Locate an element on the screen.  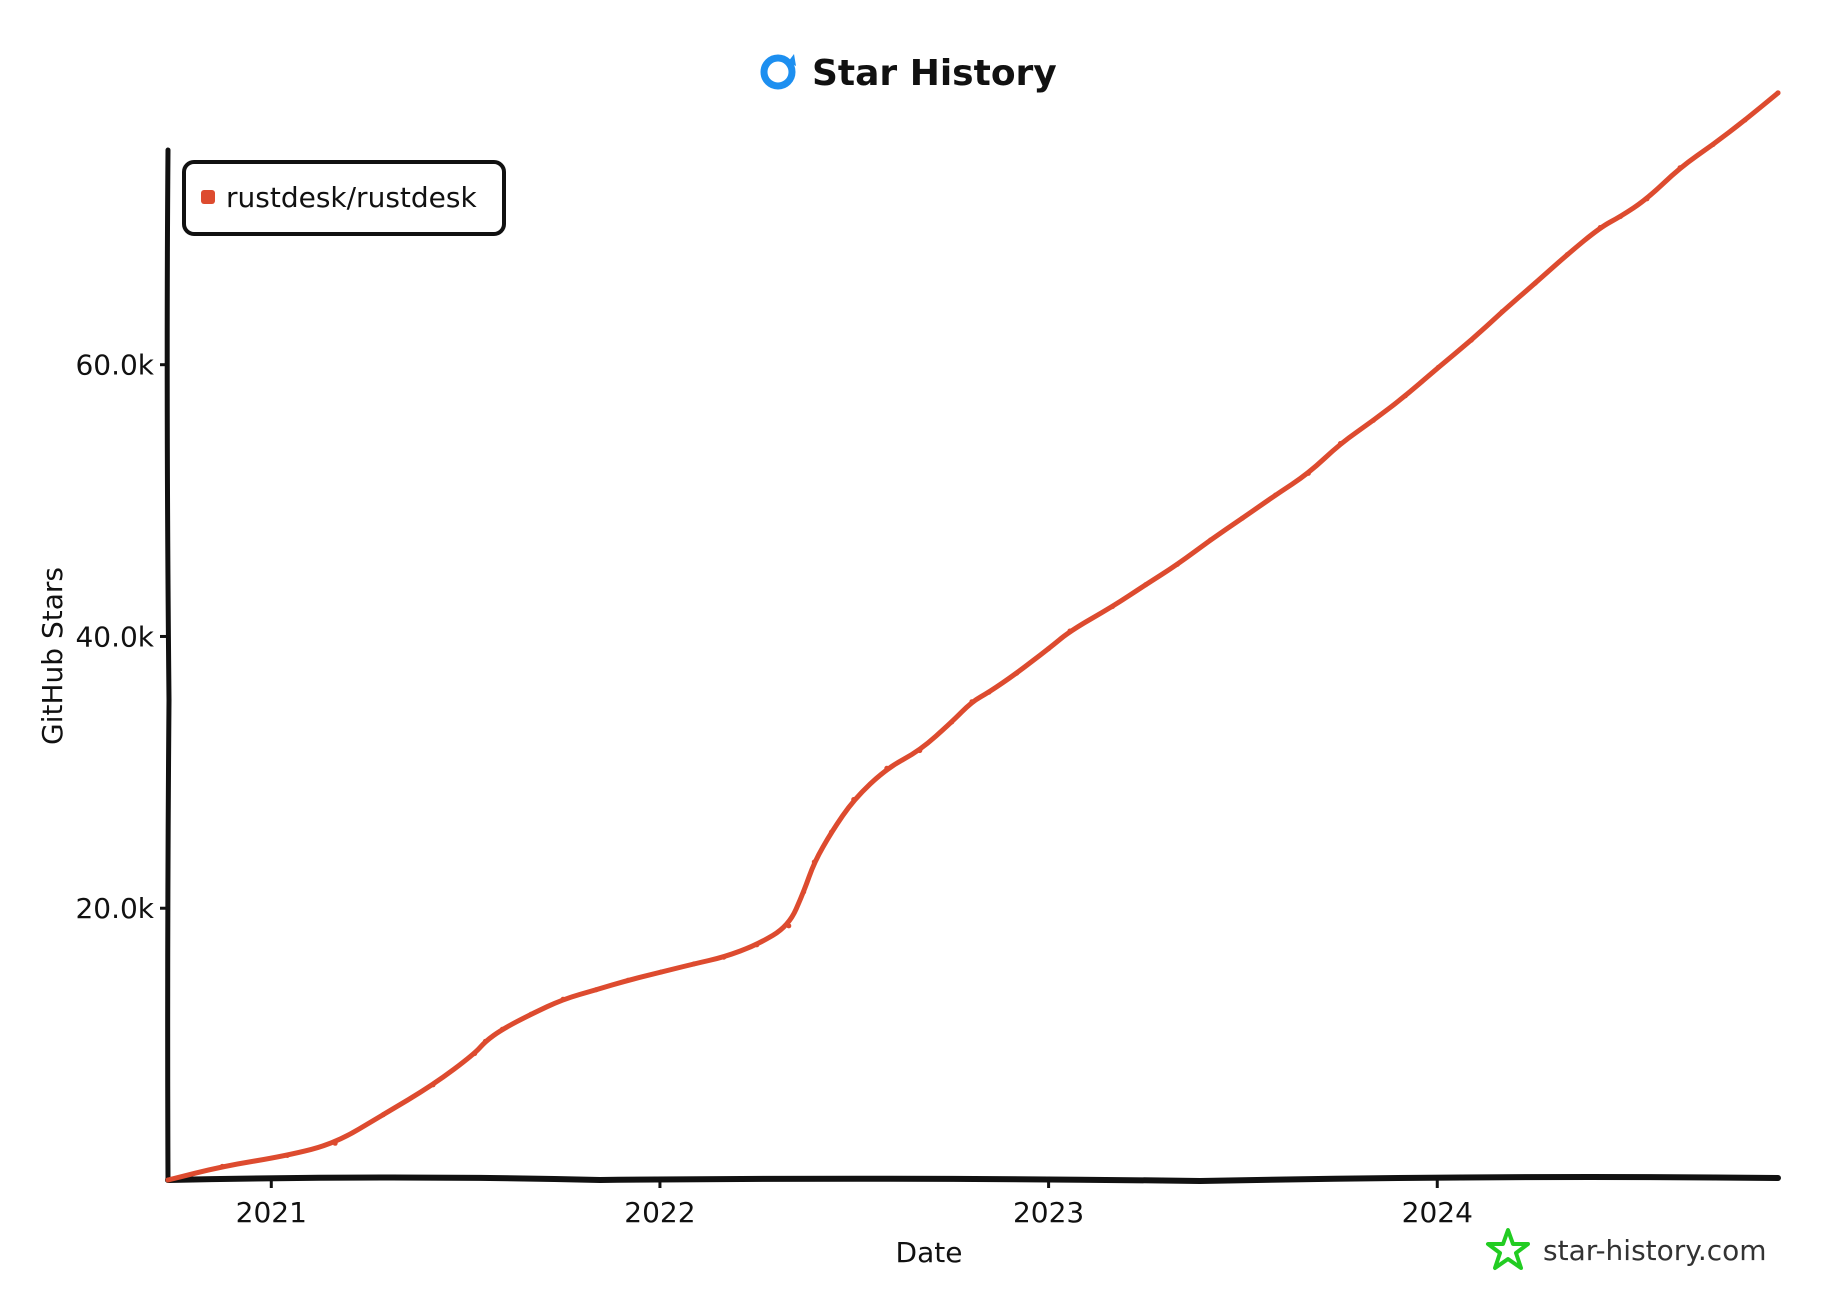
star-history-logo-icon is located at coordinates (778, 72).